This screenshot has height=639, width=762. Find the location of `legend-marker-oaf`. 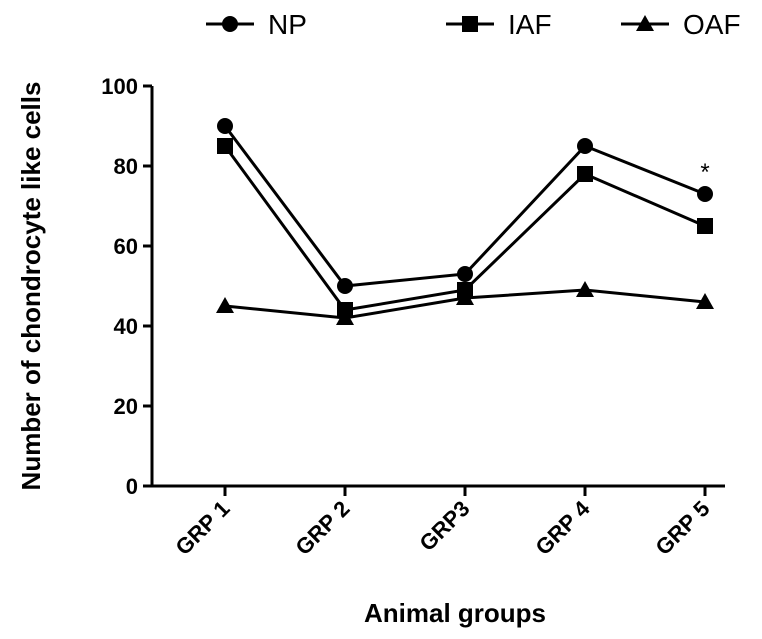

legend-marker-oaf is located at coordinates (645, 23).